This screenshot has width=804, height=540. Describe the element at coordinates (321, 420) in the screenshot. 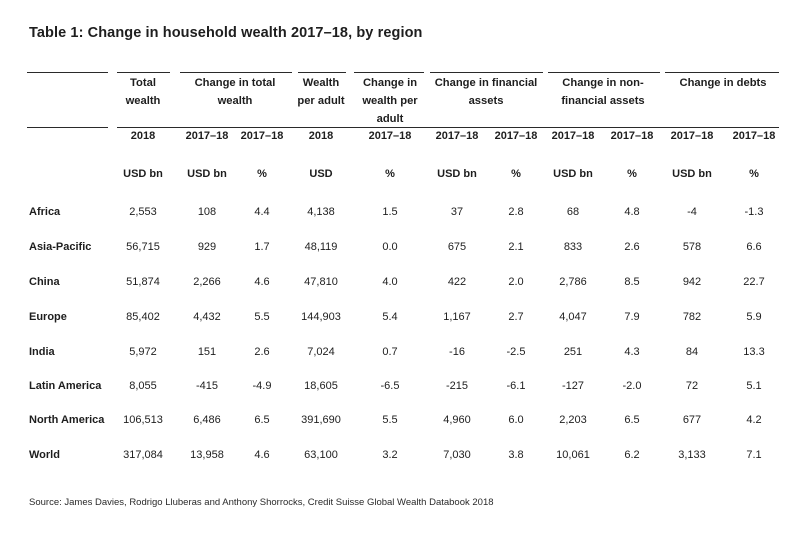

I see `table-cell: 391,690` at that location.